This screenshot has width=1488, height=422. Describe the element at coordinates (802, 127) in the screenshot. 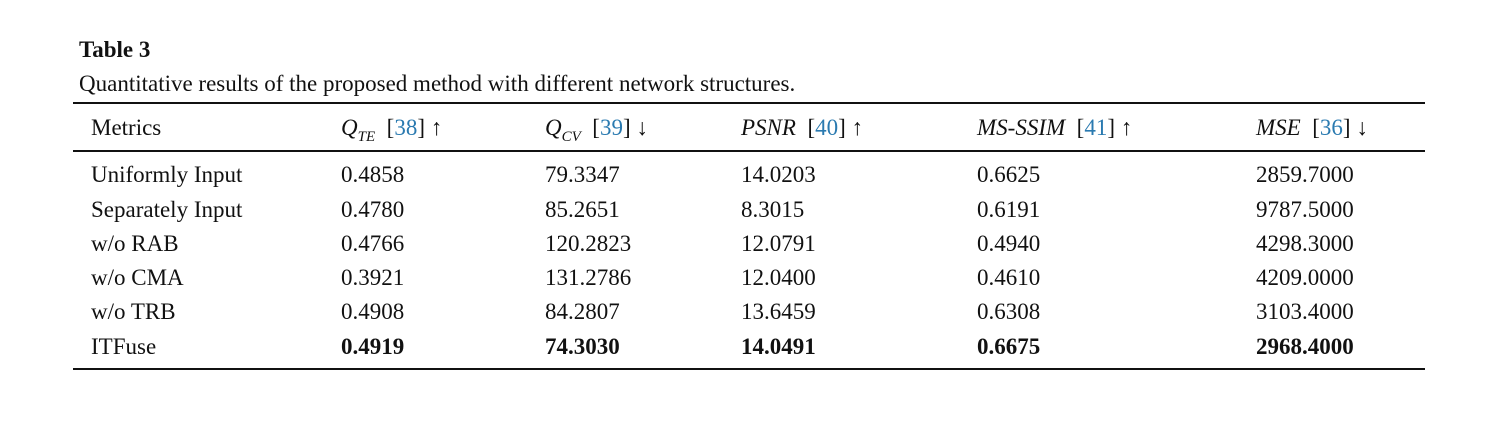

I see `header-cell: PSNR [40] ↑` at that location.